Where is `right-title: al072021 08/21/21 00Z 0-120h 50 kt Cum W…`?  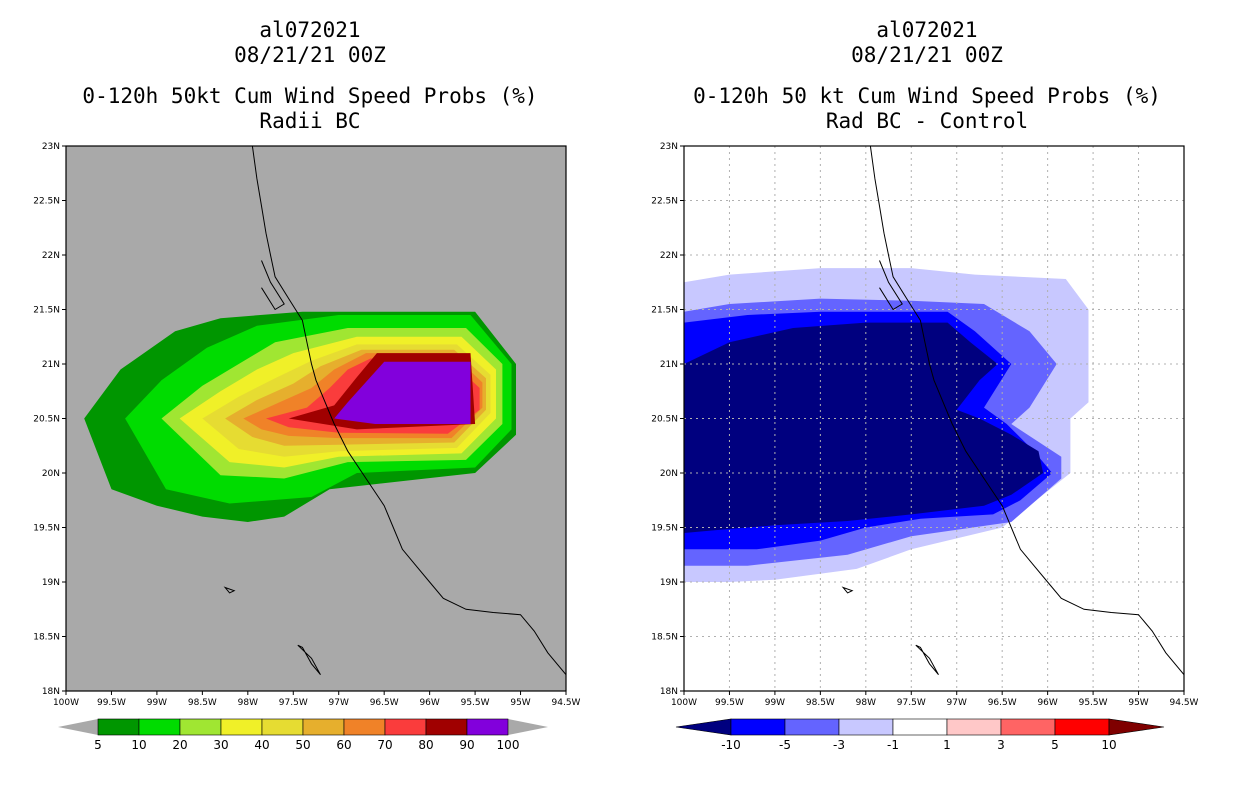
right-title: al072021 08/21/21 00Z 0-120h 50 kt Cum W… is located at coordinates (927, 76).